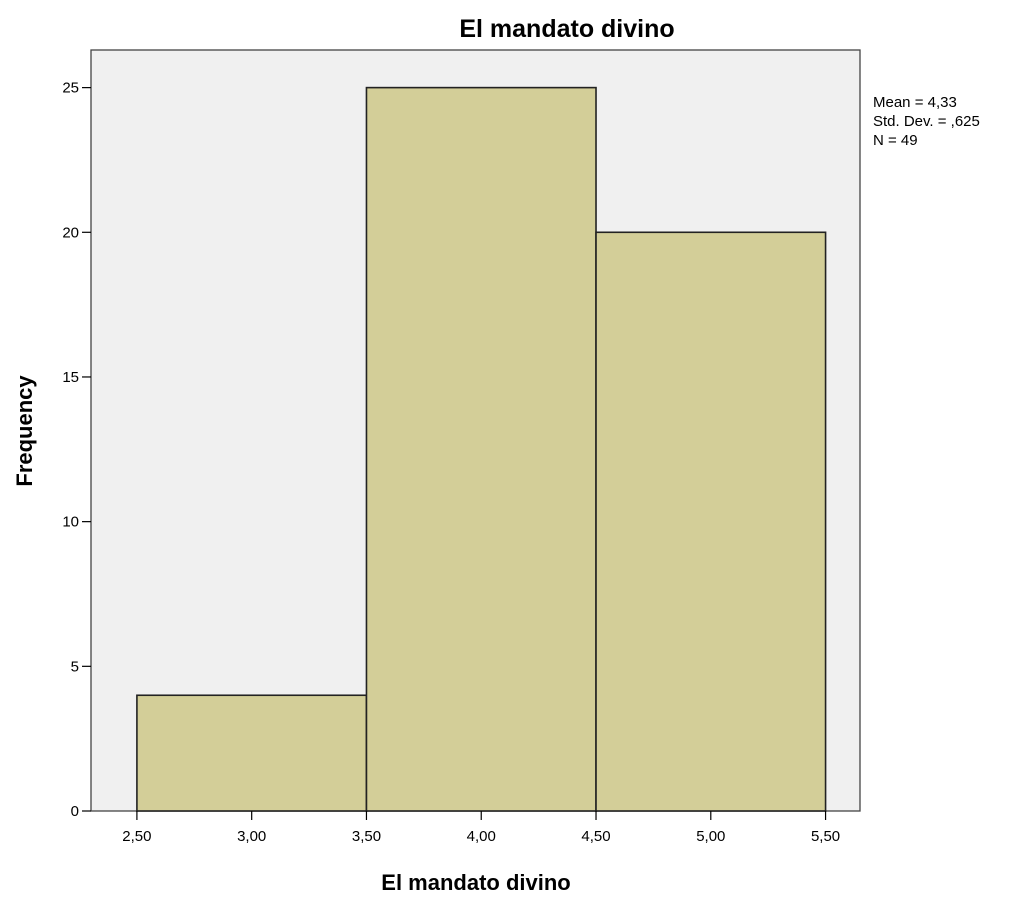  I want to click on y-tick-label: 0, so click(75, 811).